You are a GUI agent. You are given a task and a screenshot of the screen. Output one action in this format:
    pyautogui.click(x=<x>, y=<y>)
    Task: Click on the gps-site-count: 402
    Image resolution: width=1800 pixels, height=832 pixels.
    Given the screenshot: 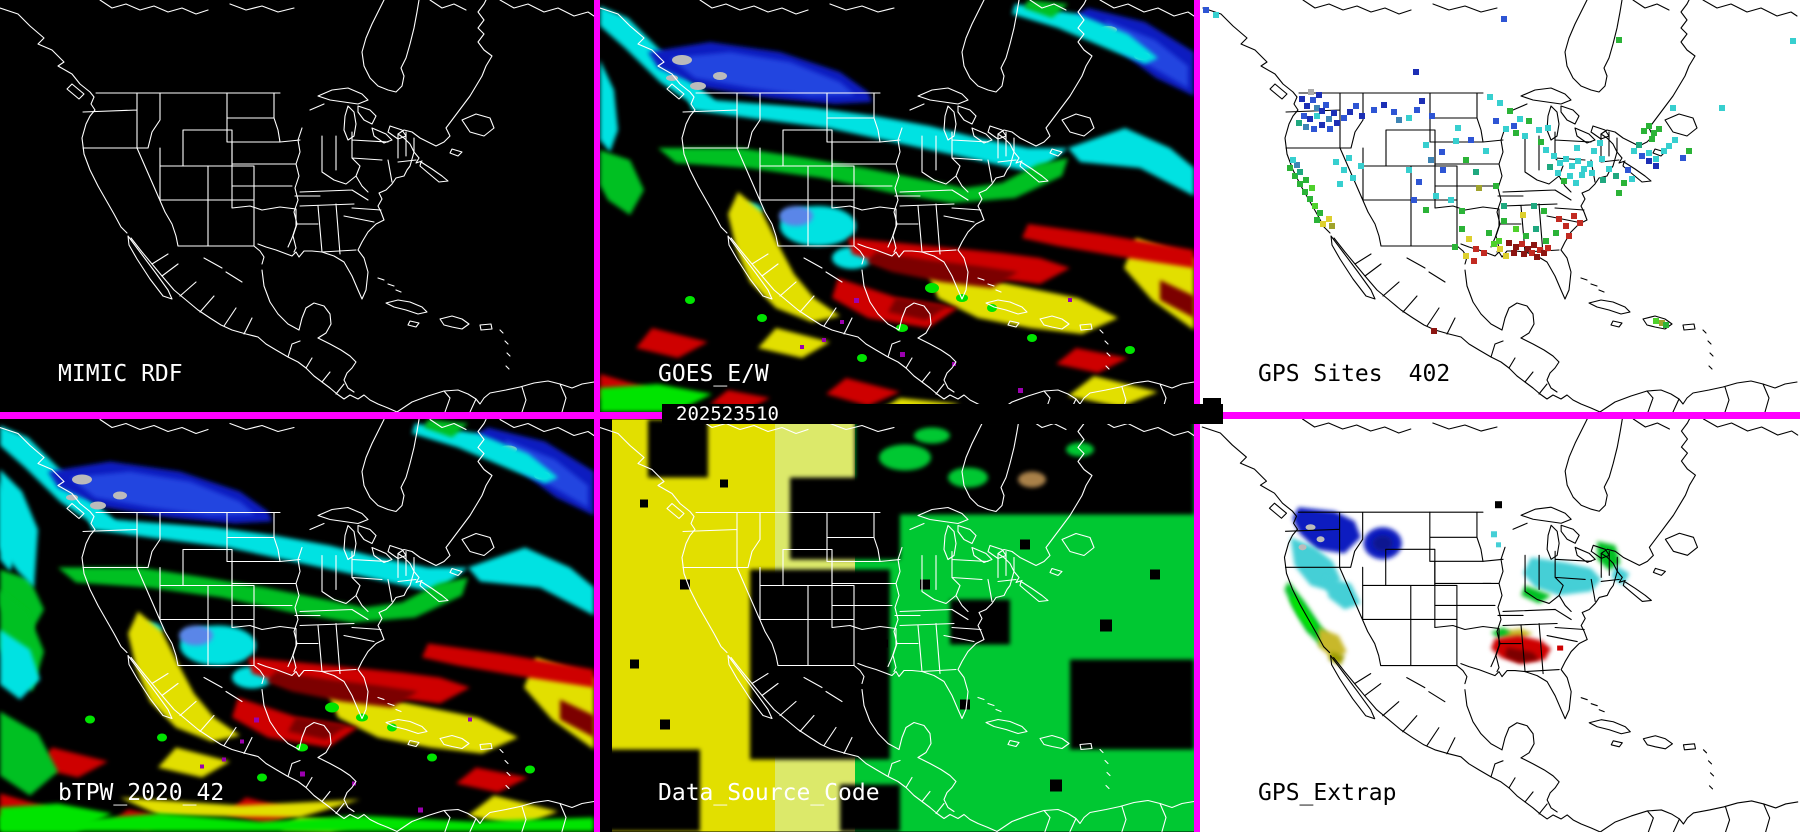 What is the action you would take?
    pyautogui.click(x=1429, y=374)
    